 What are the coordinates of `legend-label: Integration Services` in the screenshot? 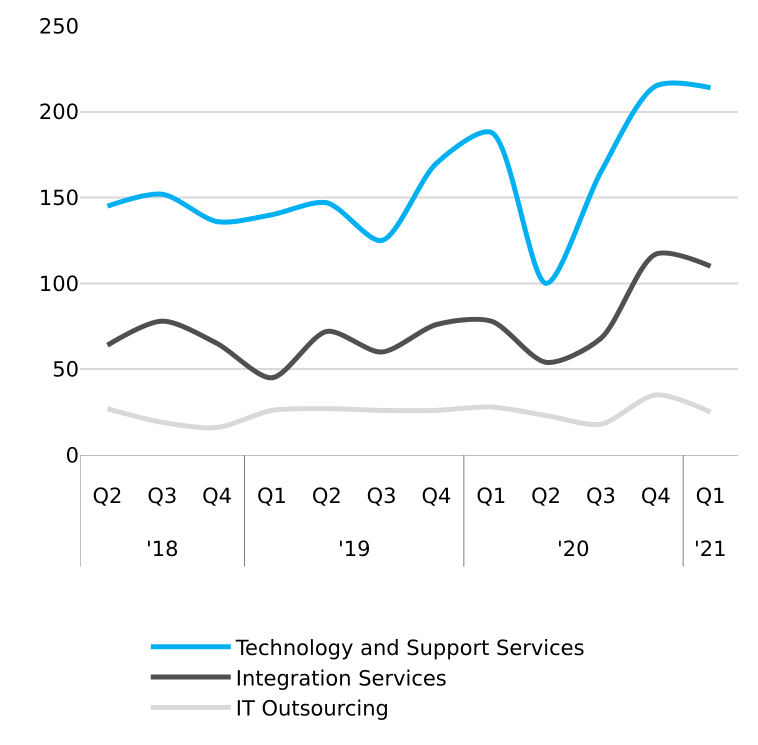 It's located at (341, 678).